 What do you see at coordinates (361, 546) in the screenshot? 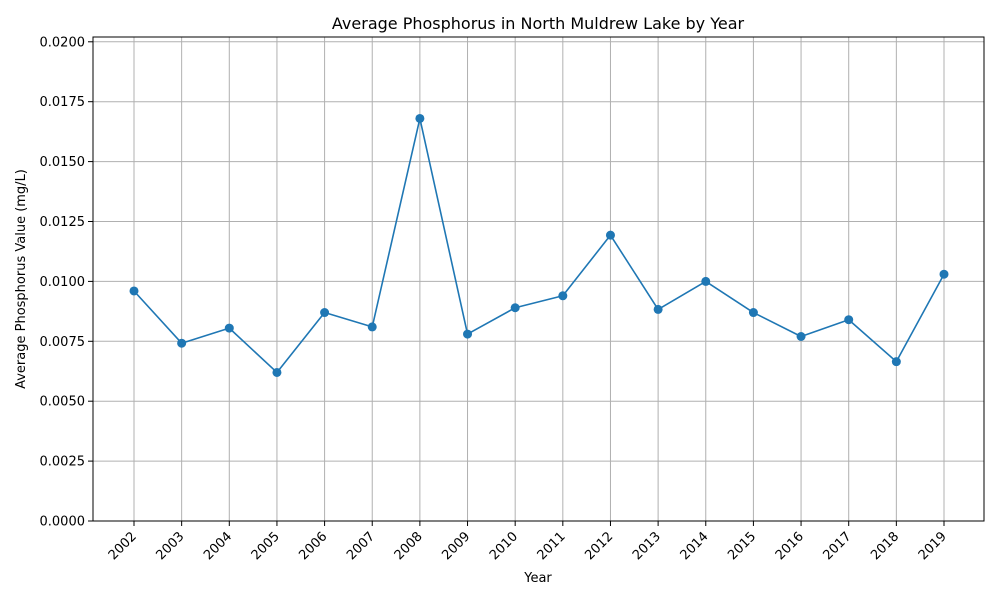
I see `x-tick-label: 2007` at bounding box center [361, 546].